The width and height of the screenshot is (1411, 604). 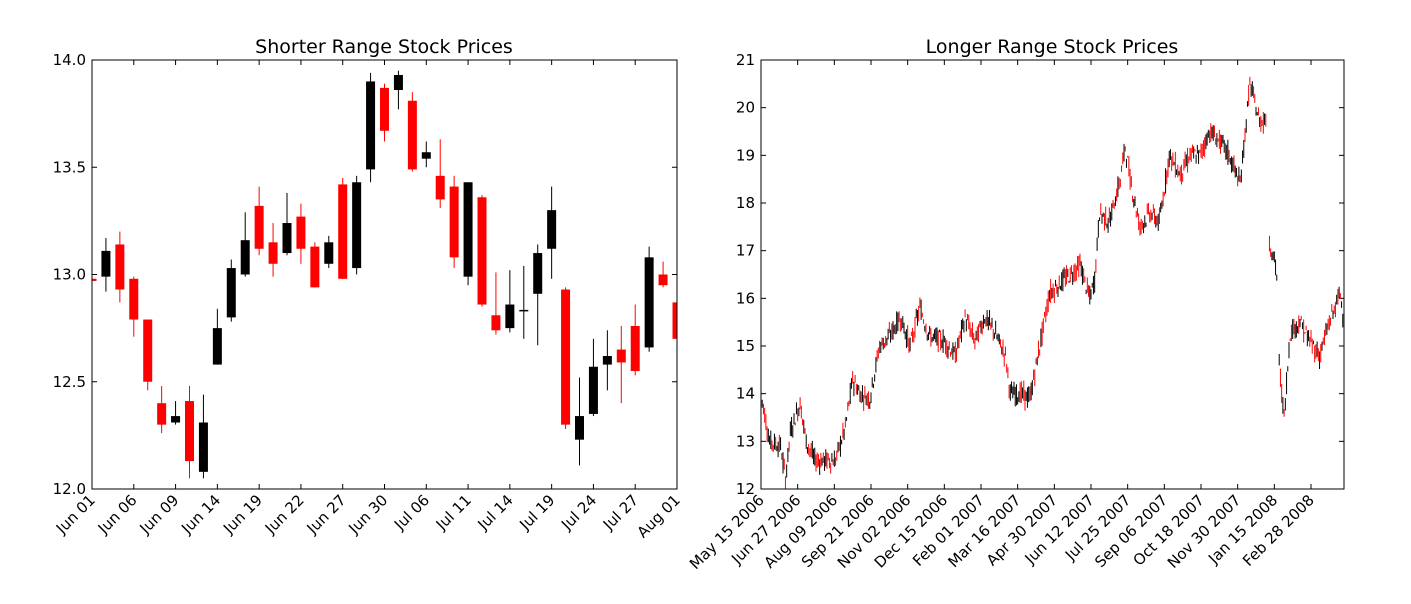 What do you see at coordinates (453, 512) in the screenshot?
I see `x-tick-label: Jul 11` at bounding box center [453, 512].